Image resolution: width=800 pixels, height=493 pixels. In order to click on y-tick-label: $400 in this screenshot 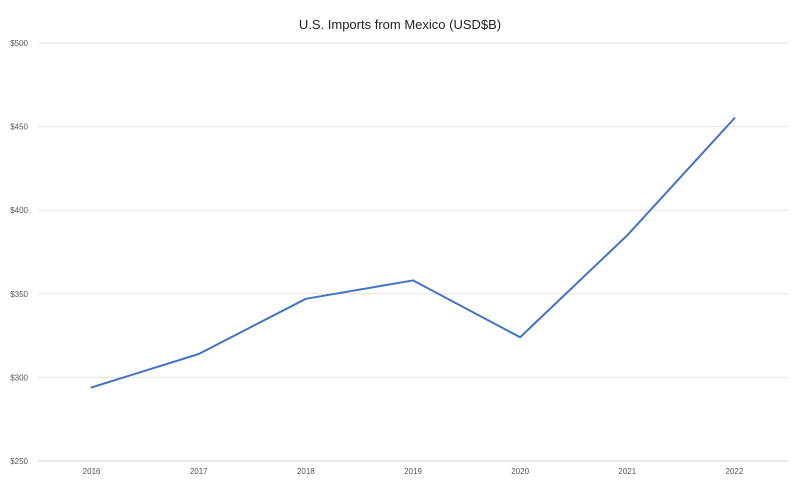, I will do `click(19, 210)`.